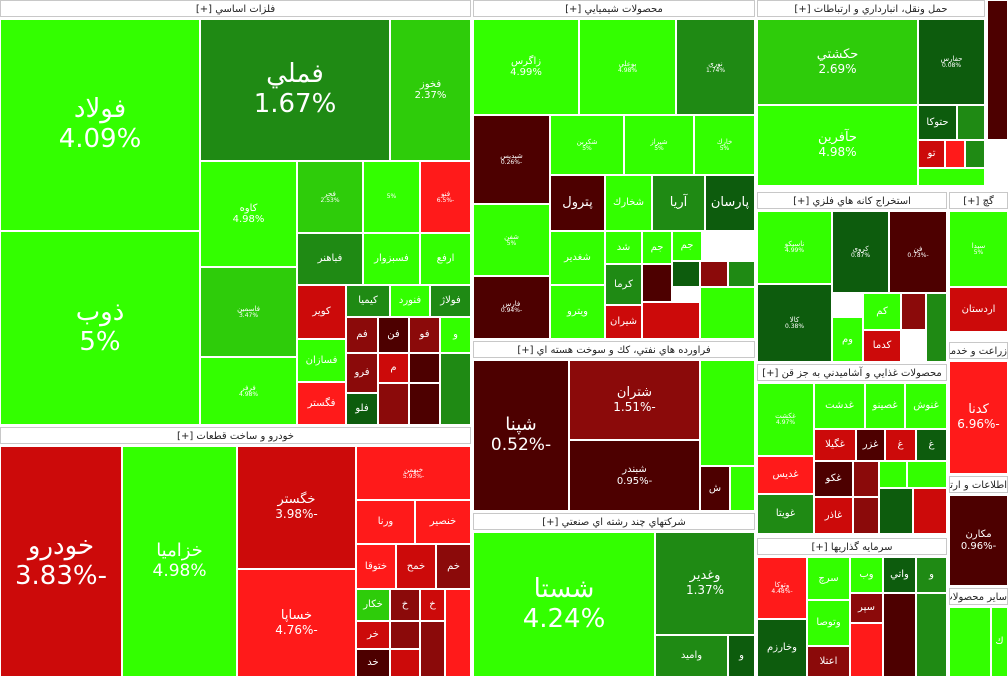  I want to click on tile: فولاد 4.09%, so click(100, 125).